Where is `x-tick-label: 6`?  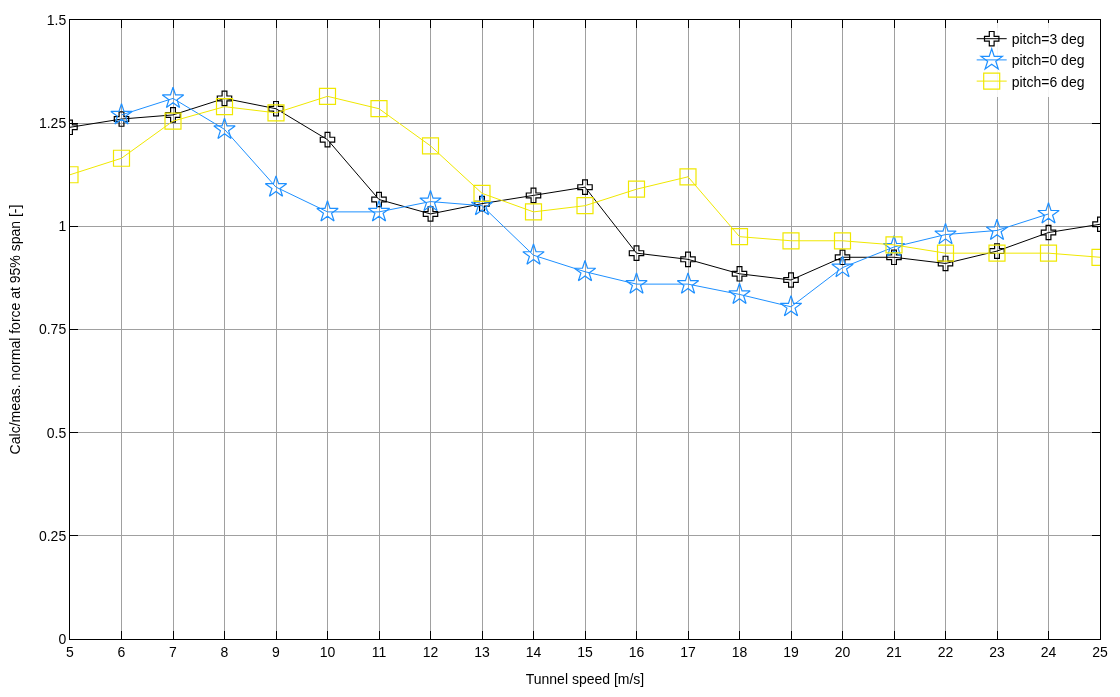
x-tick-label: 6 is located at coordinates (121, 651).